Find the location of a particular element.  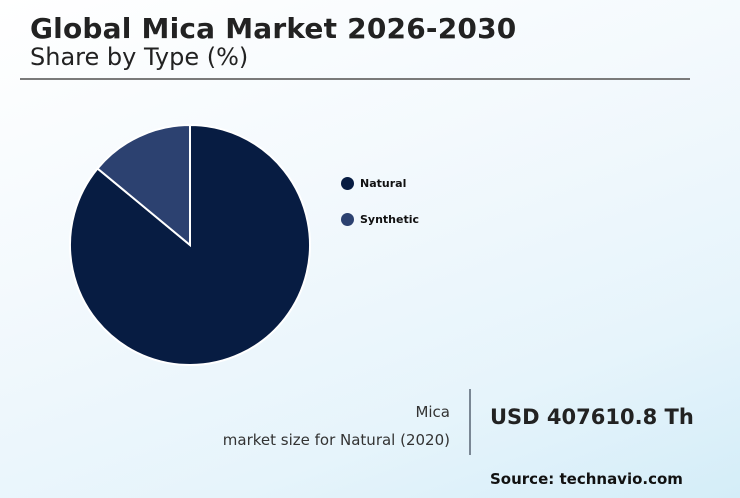

legend-dot-natural-icon is located at coordinates (347, 183).